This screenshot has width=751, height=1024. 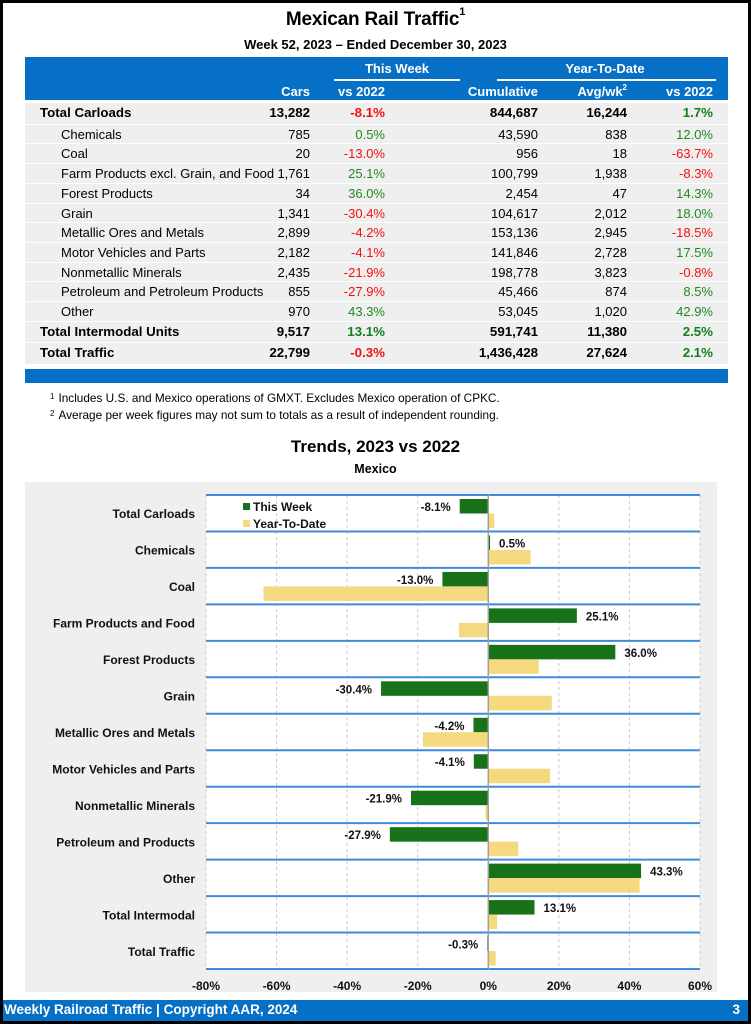 I want to click on col-header-ytd-vs: vs 2022, so click(x=689, y=91).